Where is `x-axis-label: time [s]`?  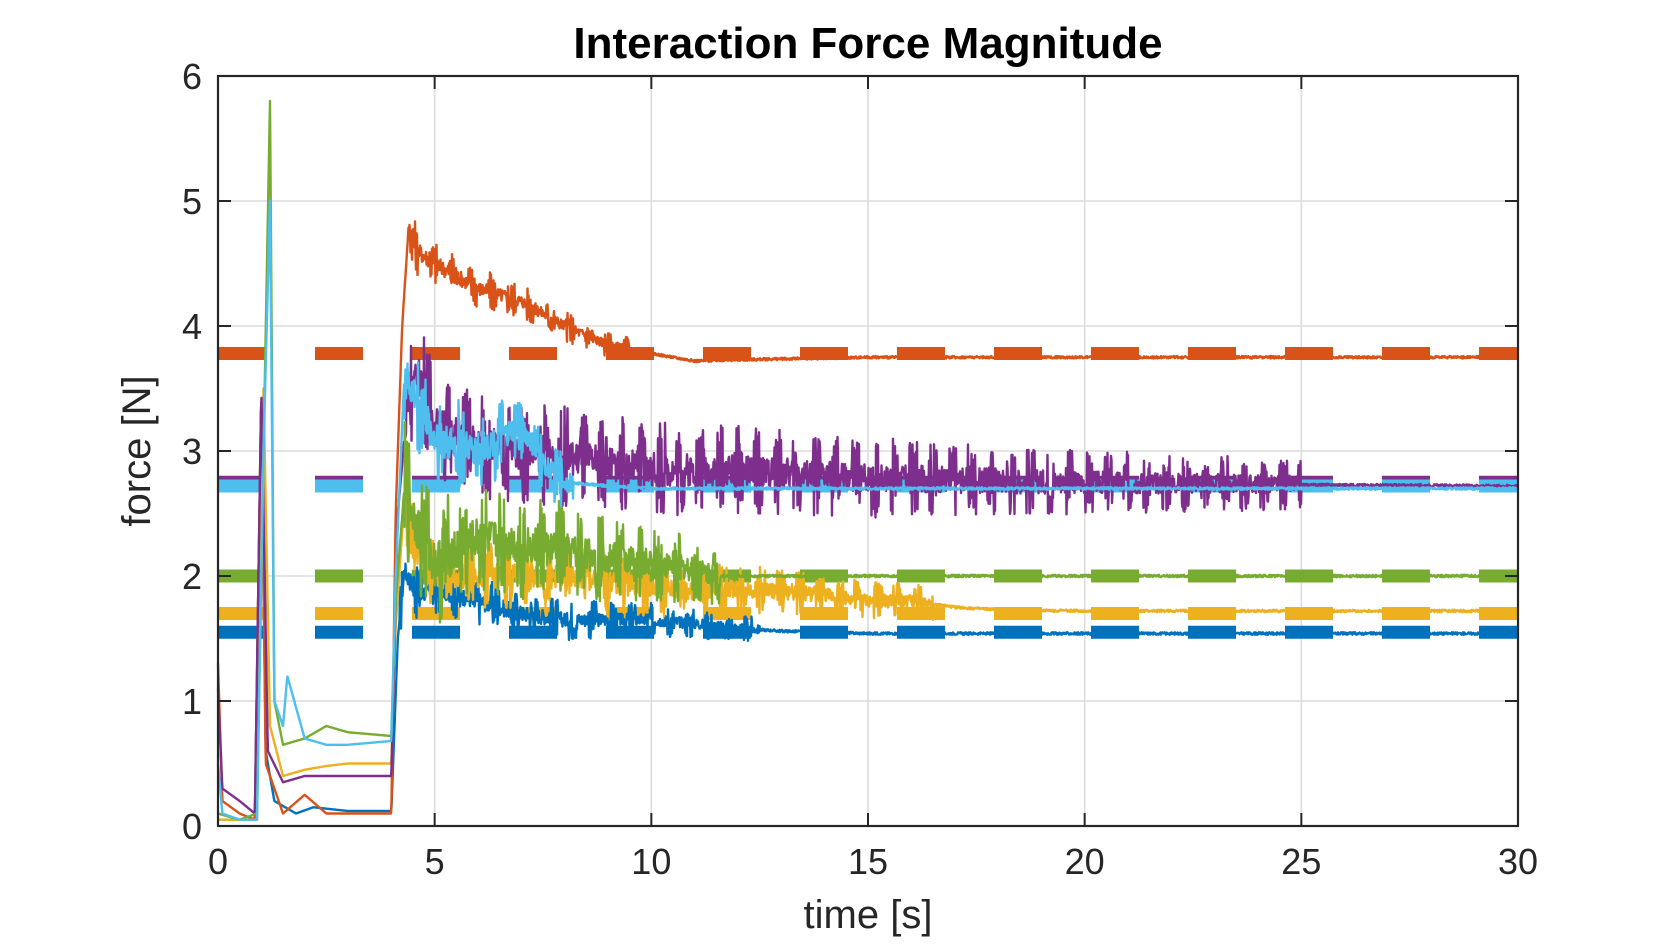 x-axis-label: time [s] is located at coordinates (868, 915).